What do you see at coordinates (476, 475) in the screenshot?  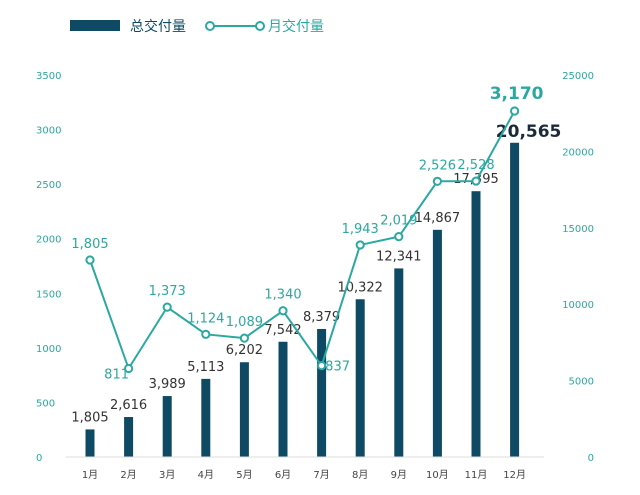 I see `x-tick-label: 11月` at bounding box center [476, 475].